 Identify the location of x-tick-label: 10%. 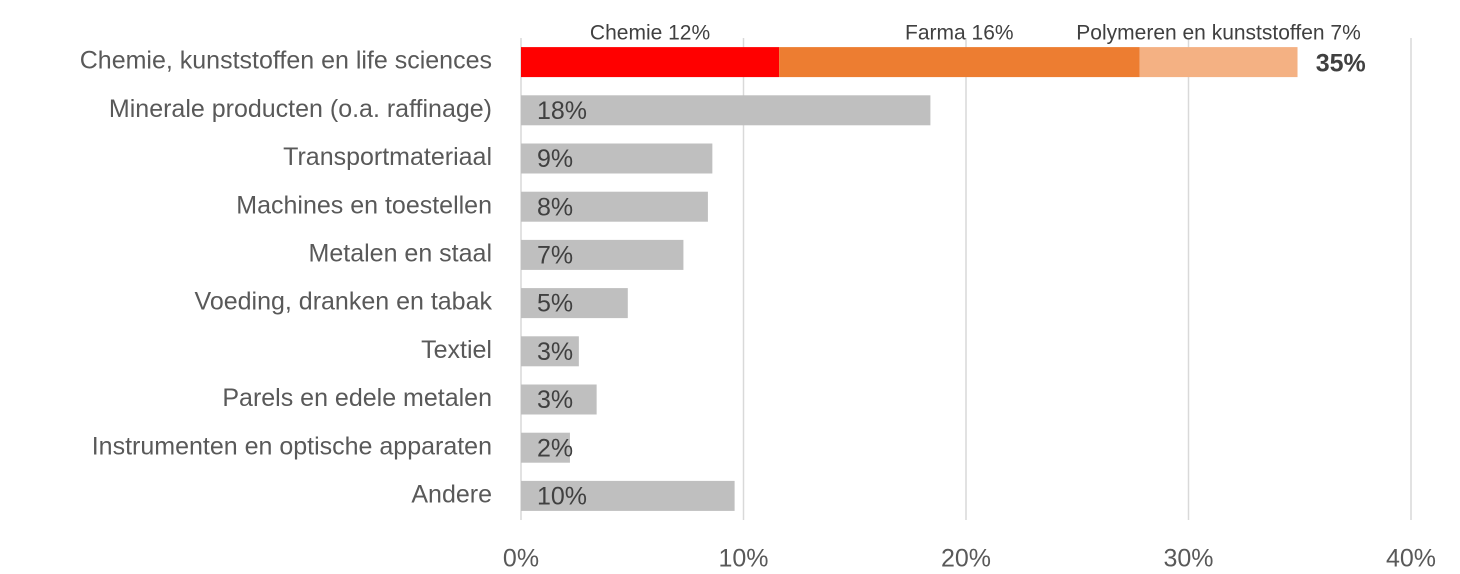
(743, 559).